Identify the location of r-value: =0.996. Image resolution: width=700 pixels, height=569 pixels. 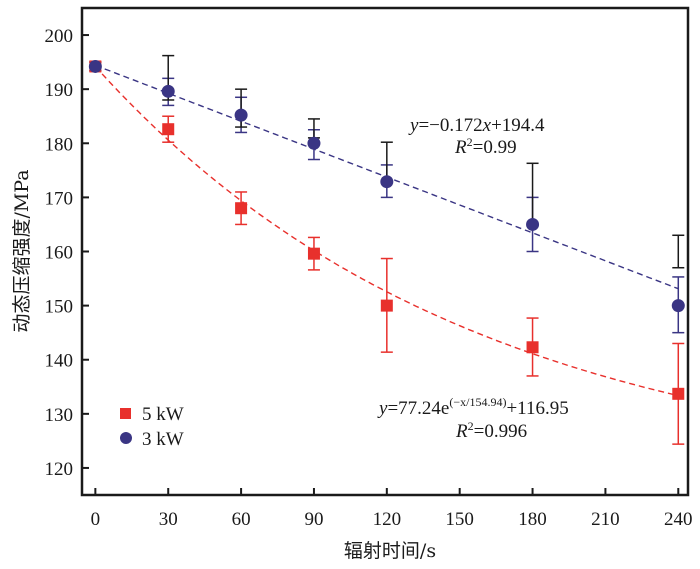
(500, 431).